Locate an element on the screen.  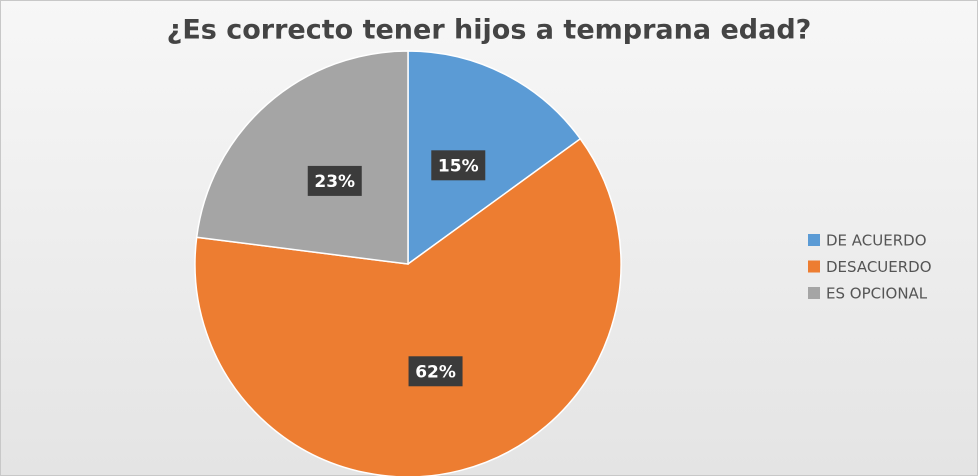
legend-label: DESACUERDO is located at coordinates (879, 267).